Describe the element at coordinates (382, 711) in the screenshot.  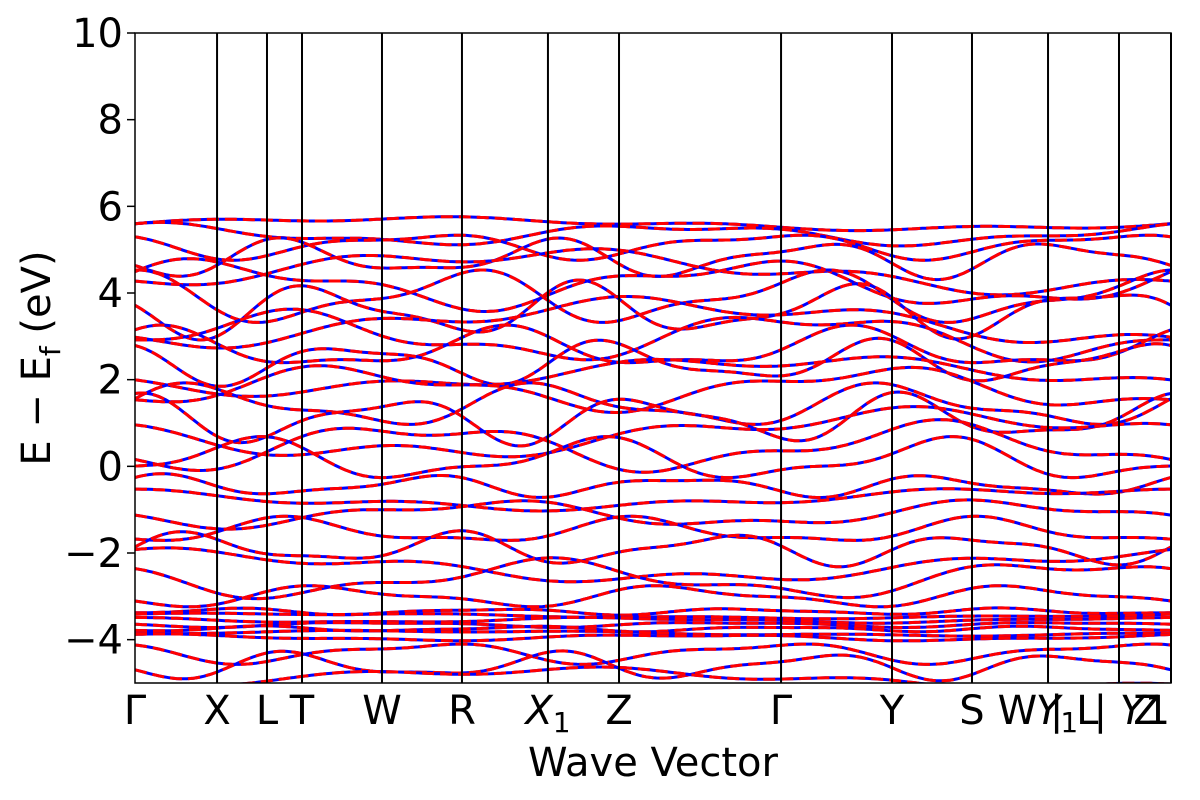
I see `kpoint-label: W` at that location.